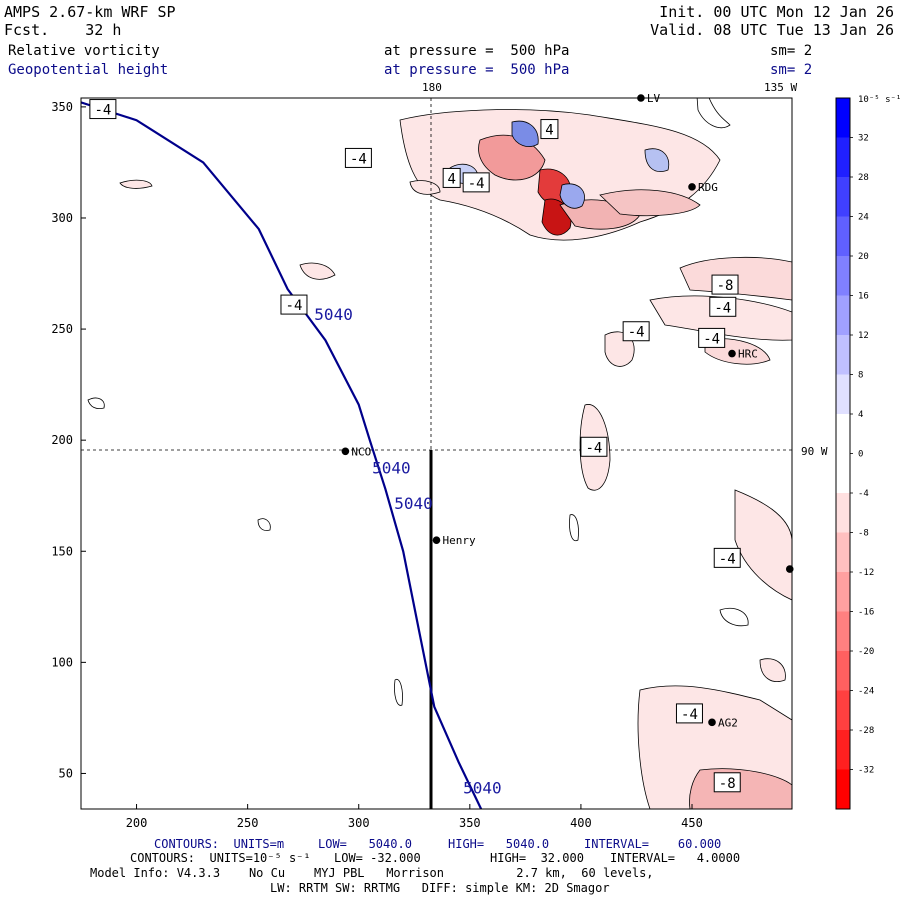 This screenshot has width=900, height=900. Describe the element at coordinates (780, 87) in the screenshot. I see `meridian-label-135w: 135 W` at that location.